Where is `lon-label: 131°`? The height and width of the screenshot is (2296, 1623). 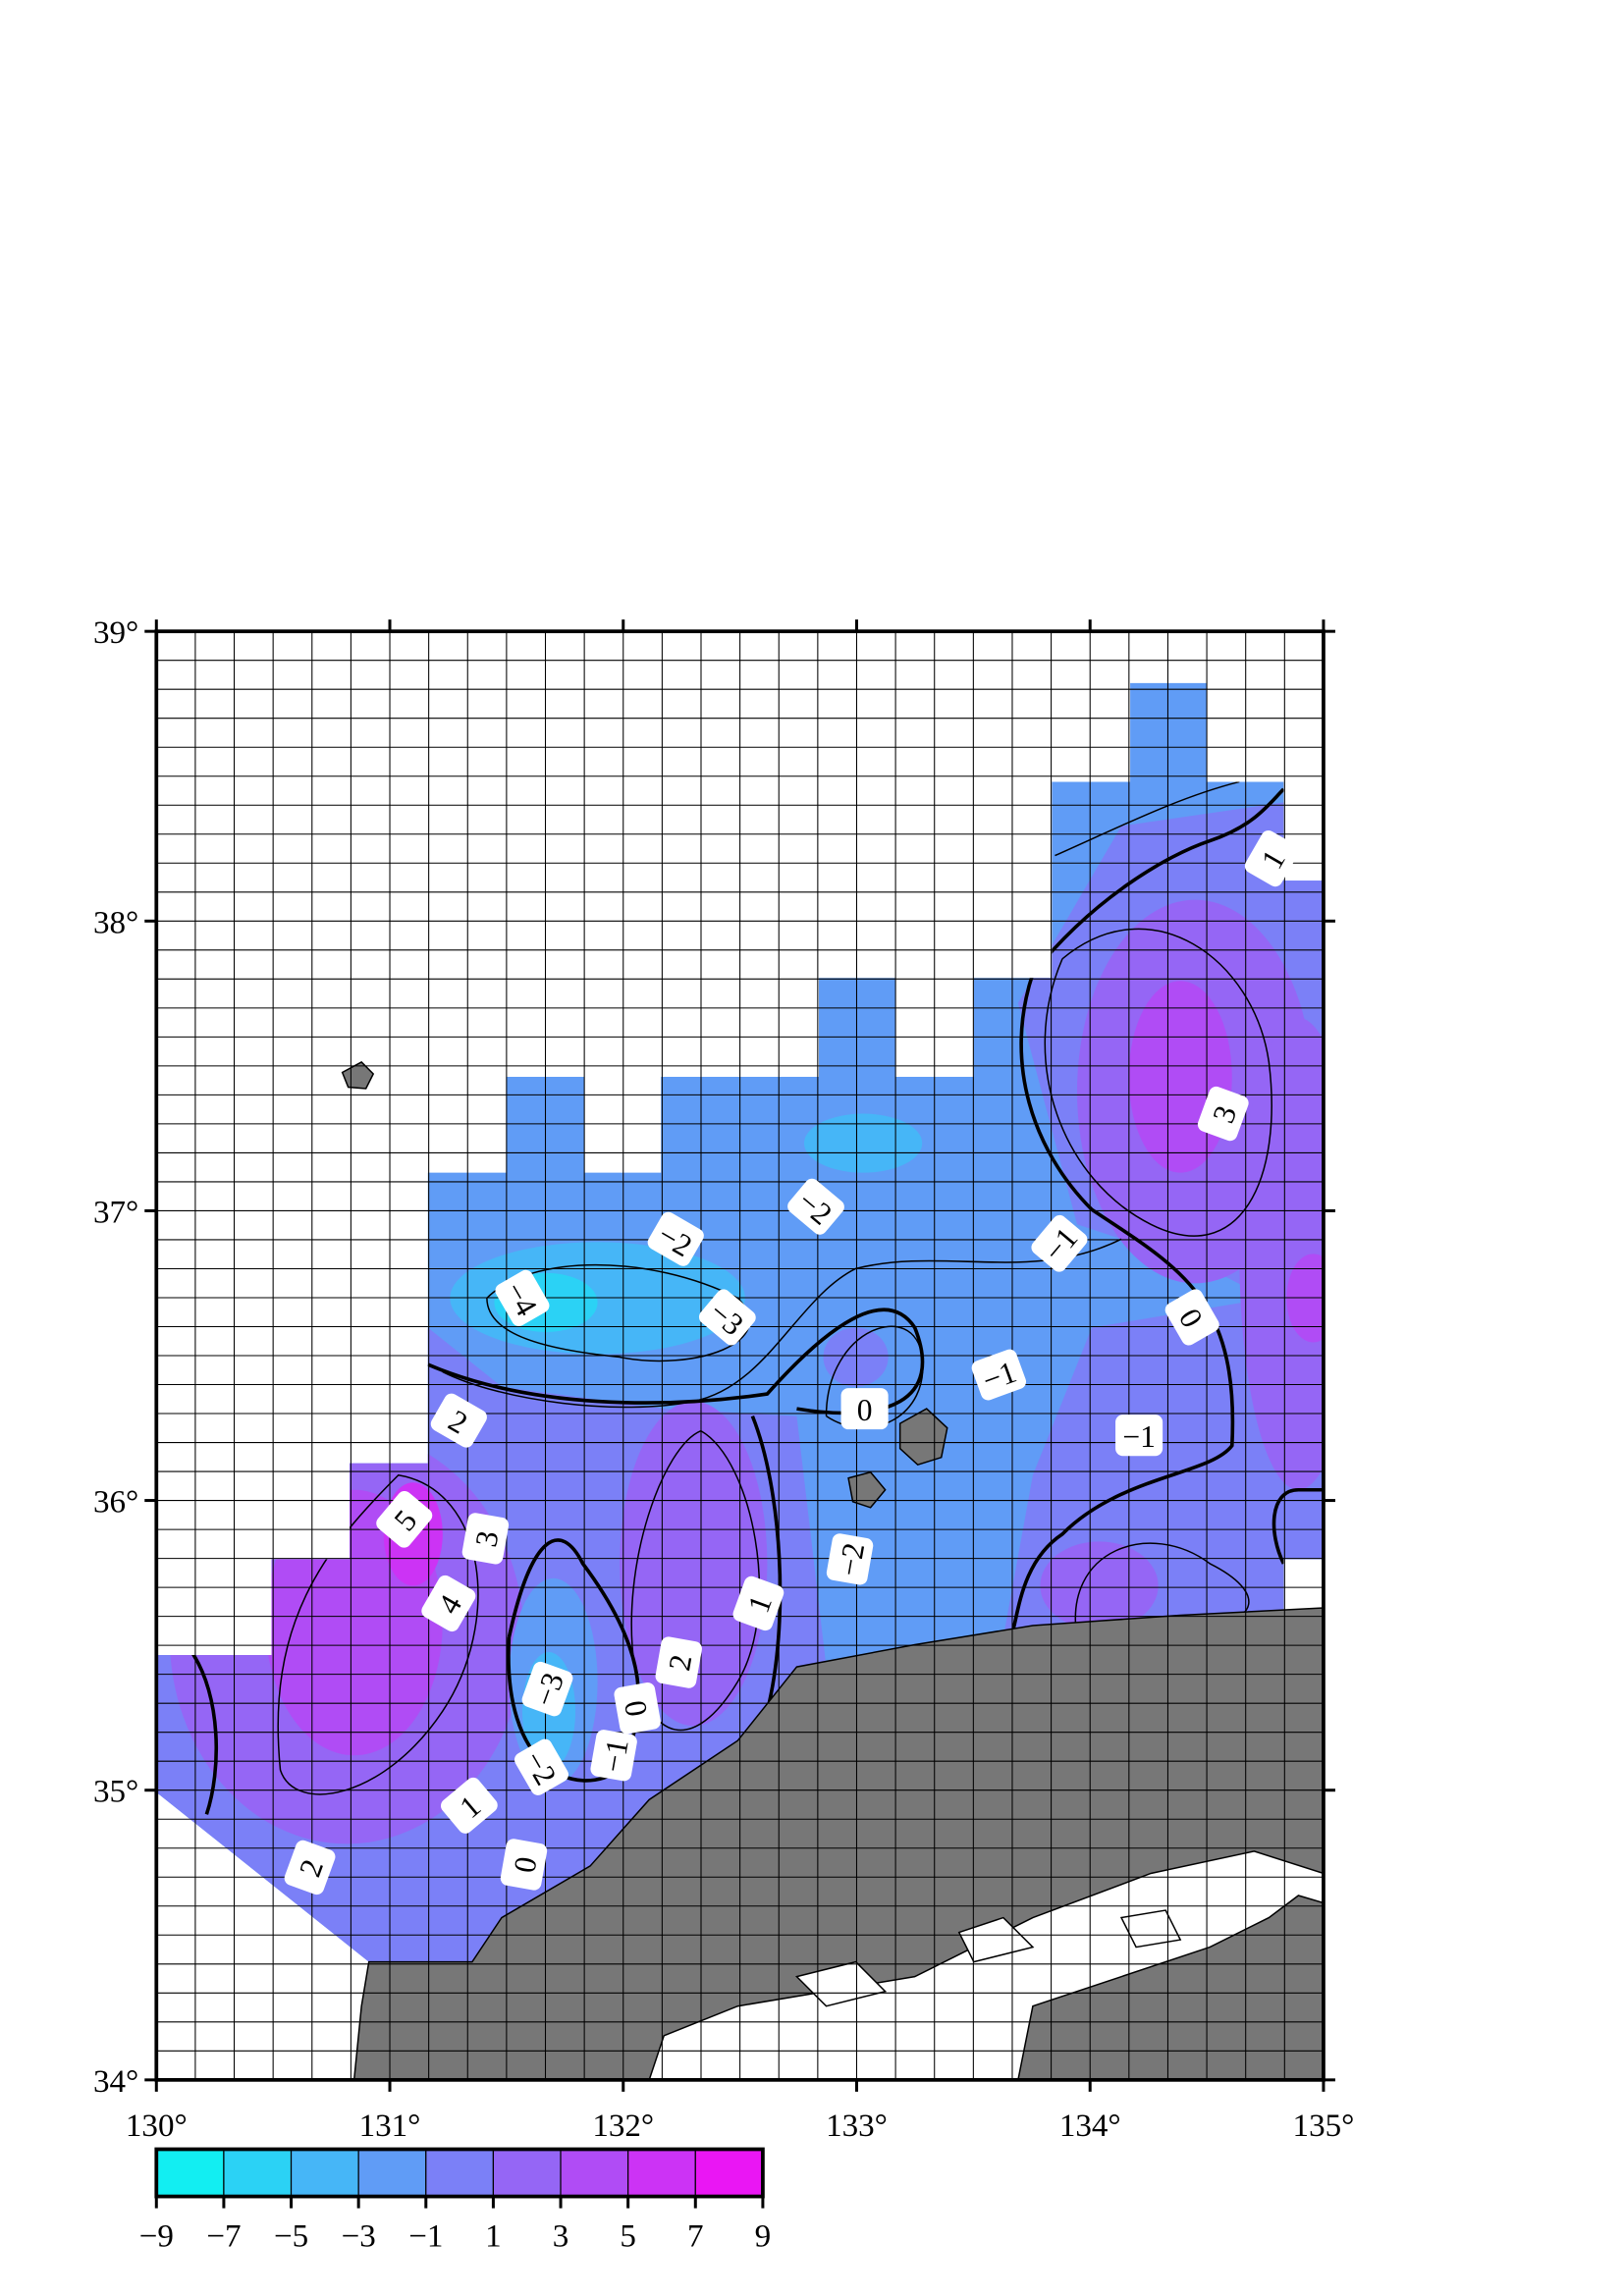 lon-label: 131° is located at coordinates (390, 2126).